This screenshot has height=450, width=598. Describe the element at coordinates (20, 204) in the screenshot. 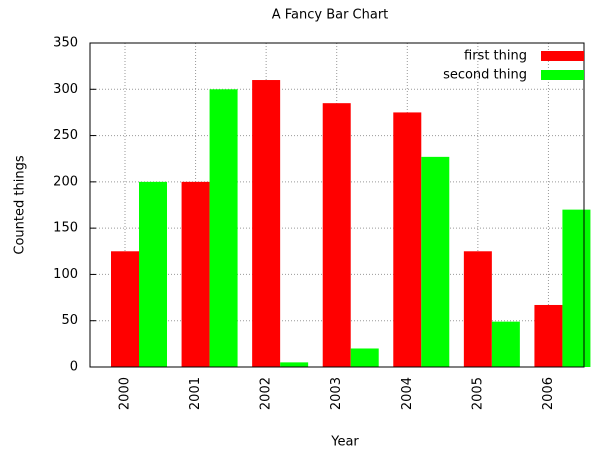

I see `y-axis-label: Counted things` at that location.